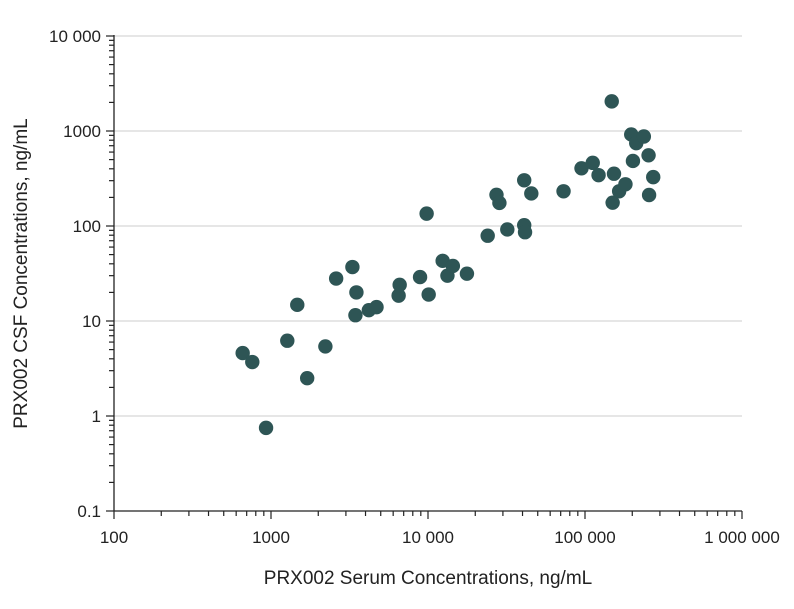  I want to click on x-tick-label: 100, so click(114, 537).